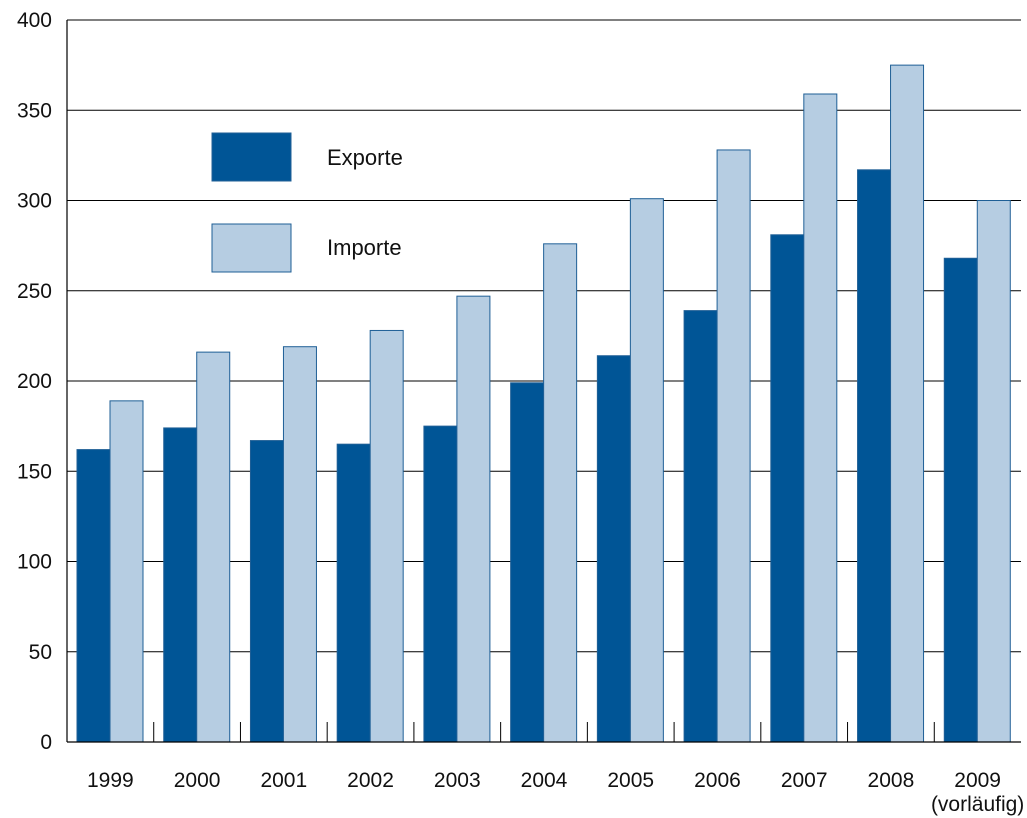 This screenshot has width=1027, height=818. I want to click on bar-importe-2007, so click(820, 418).